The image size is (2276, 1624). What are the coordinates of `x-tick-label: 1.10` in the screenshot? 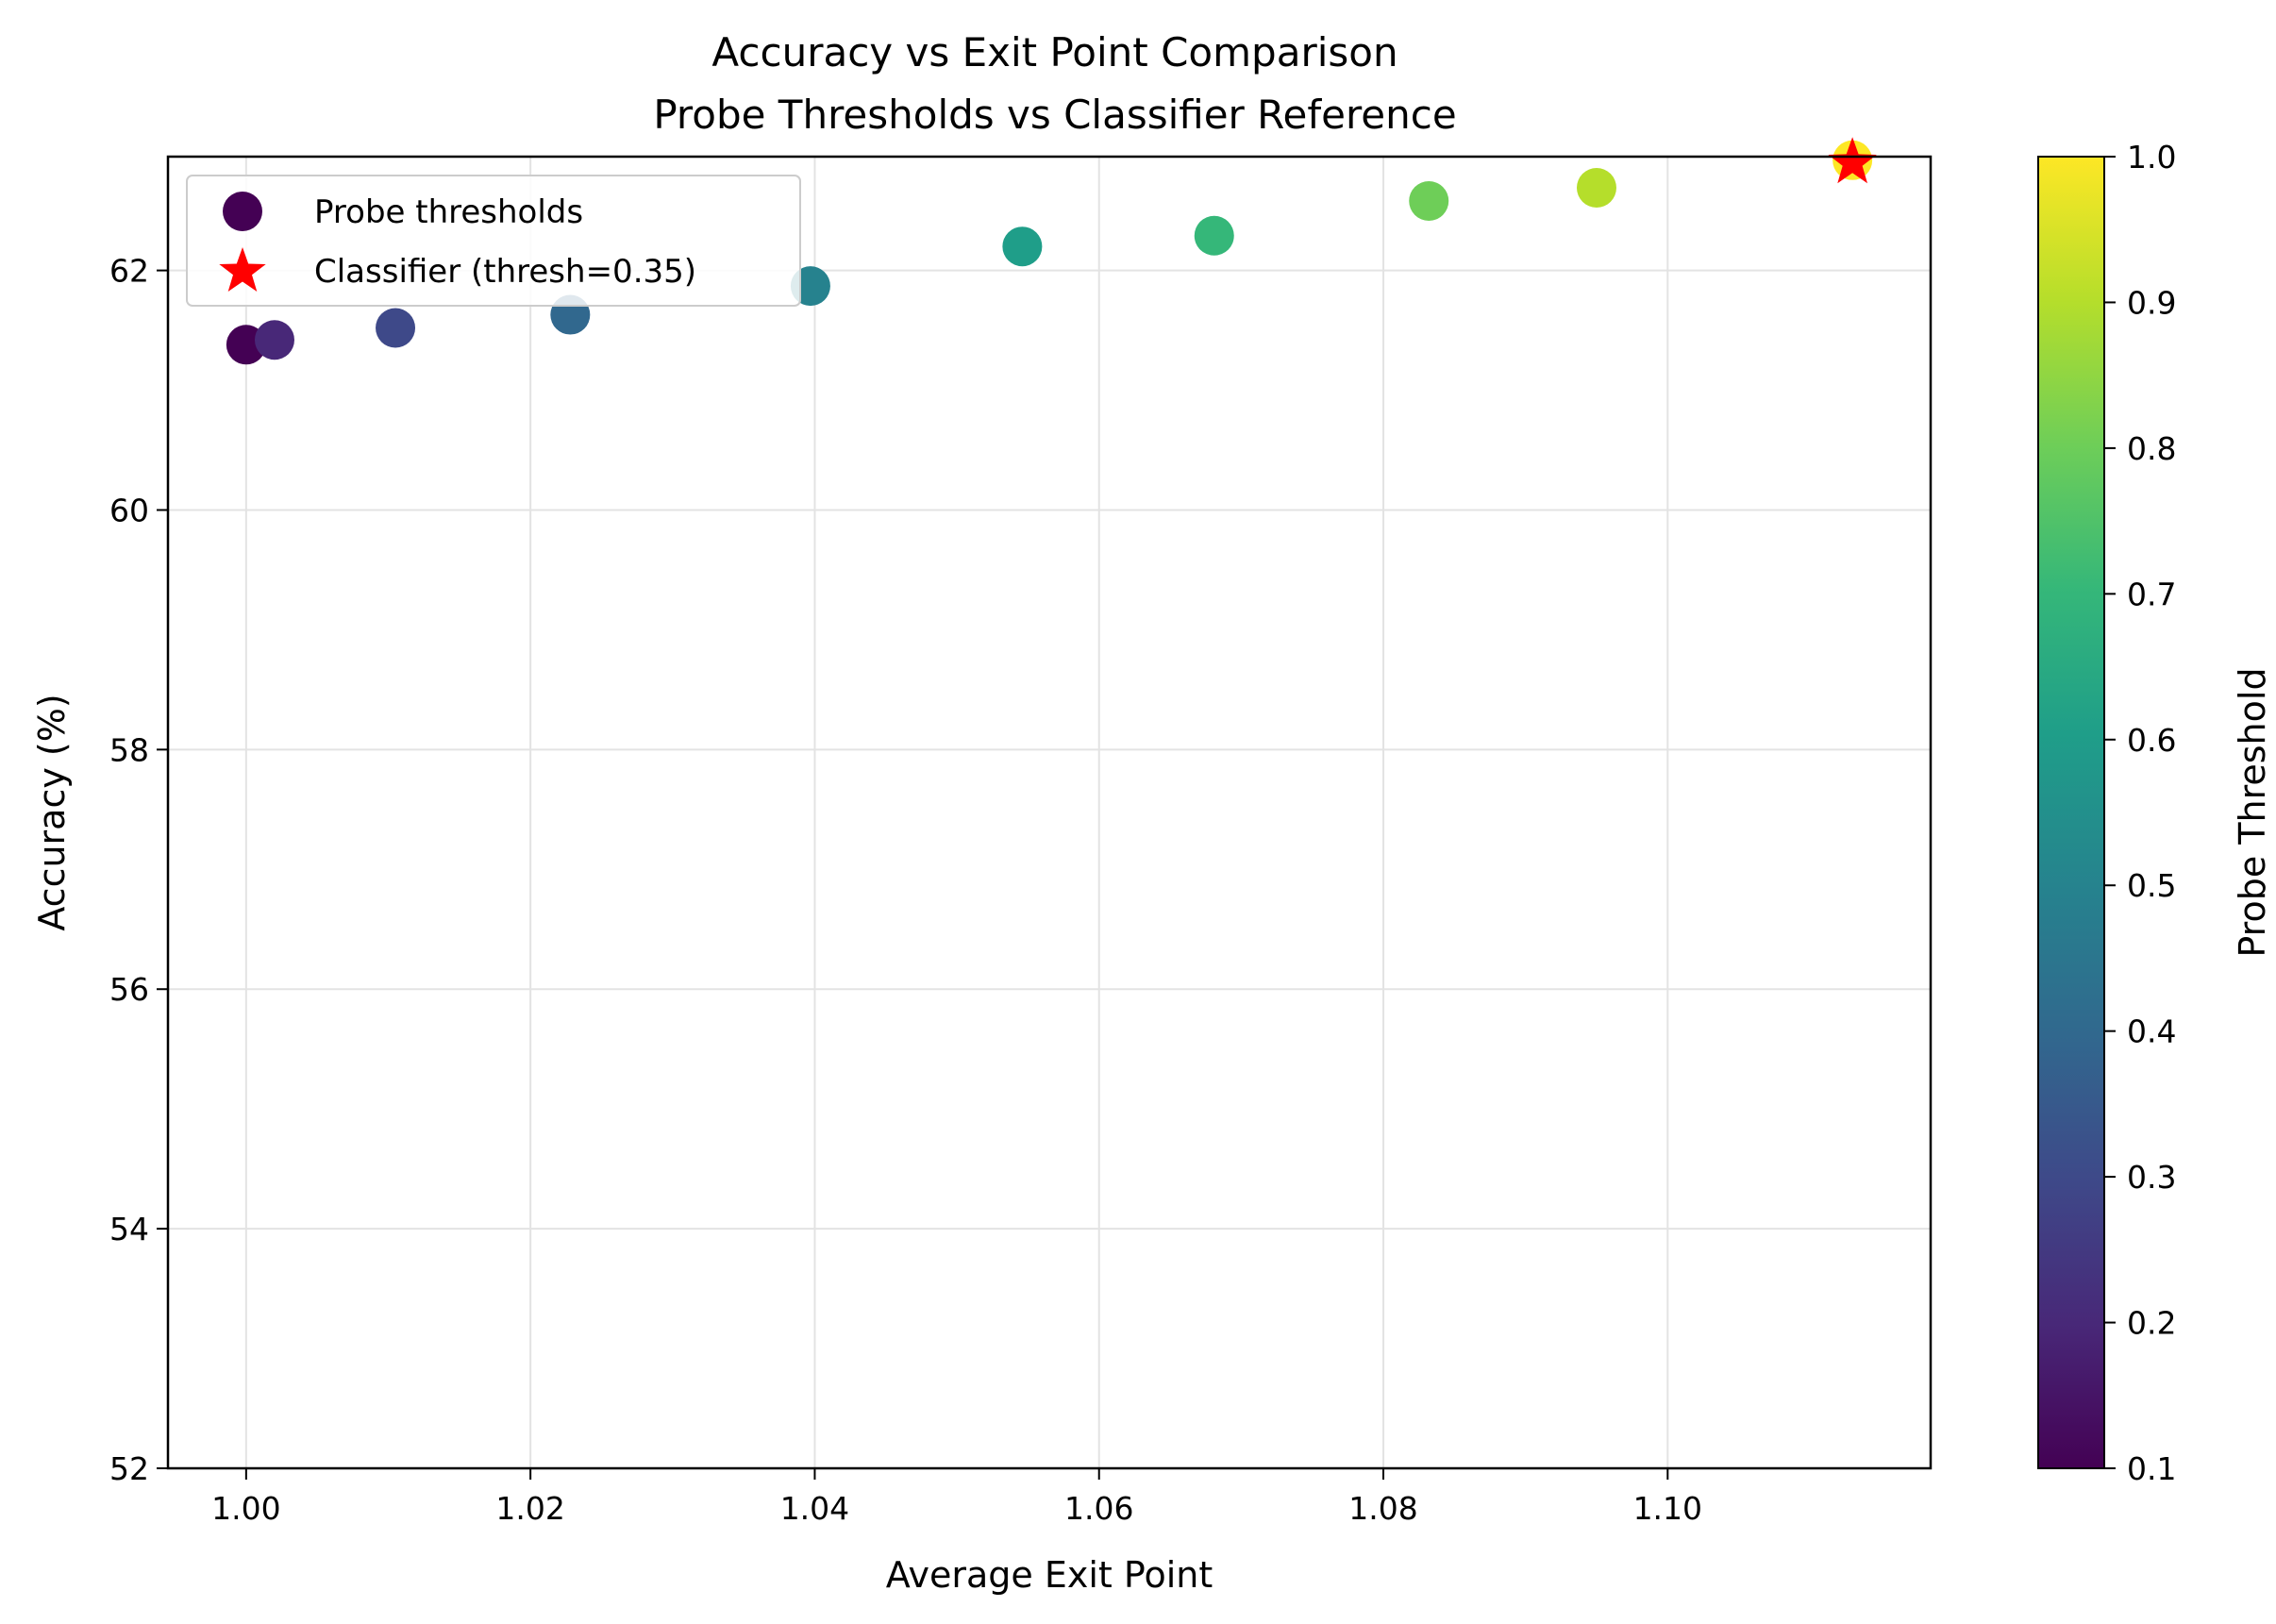 It's located at (1667, 1508).